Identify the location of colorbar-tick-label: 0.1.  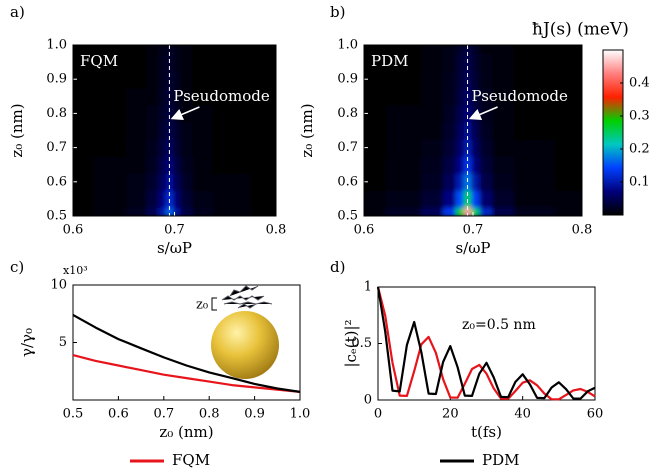
(639, 182).